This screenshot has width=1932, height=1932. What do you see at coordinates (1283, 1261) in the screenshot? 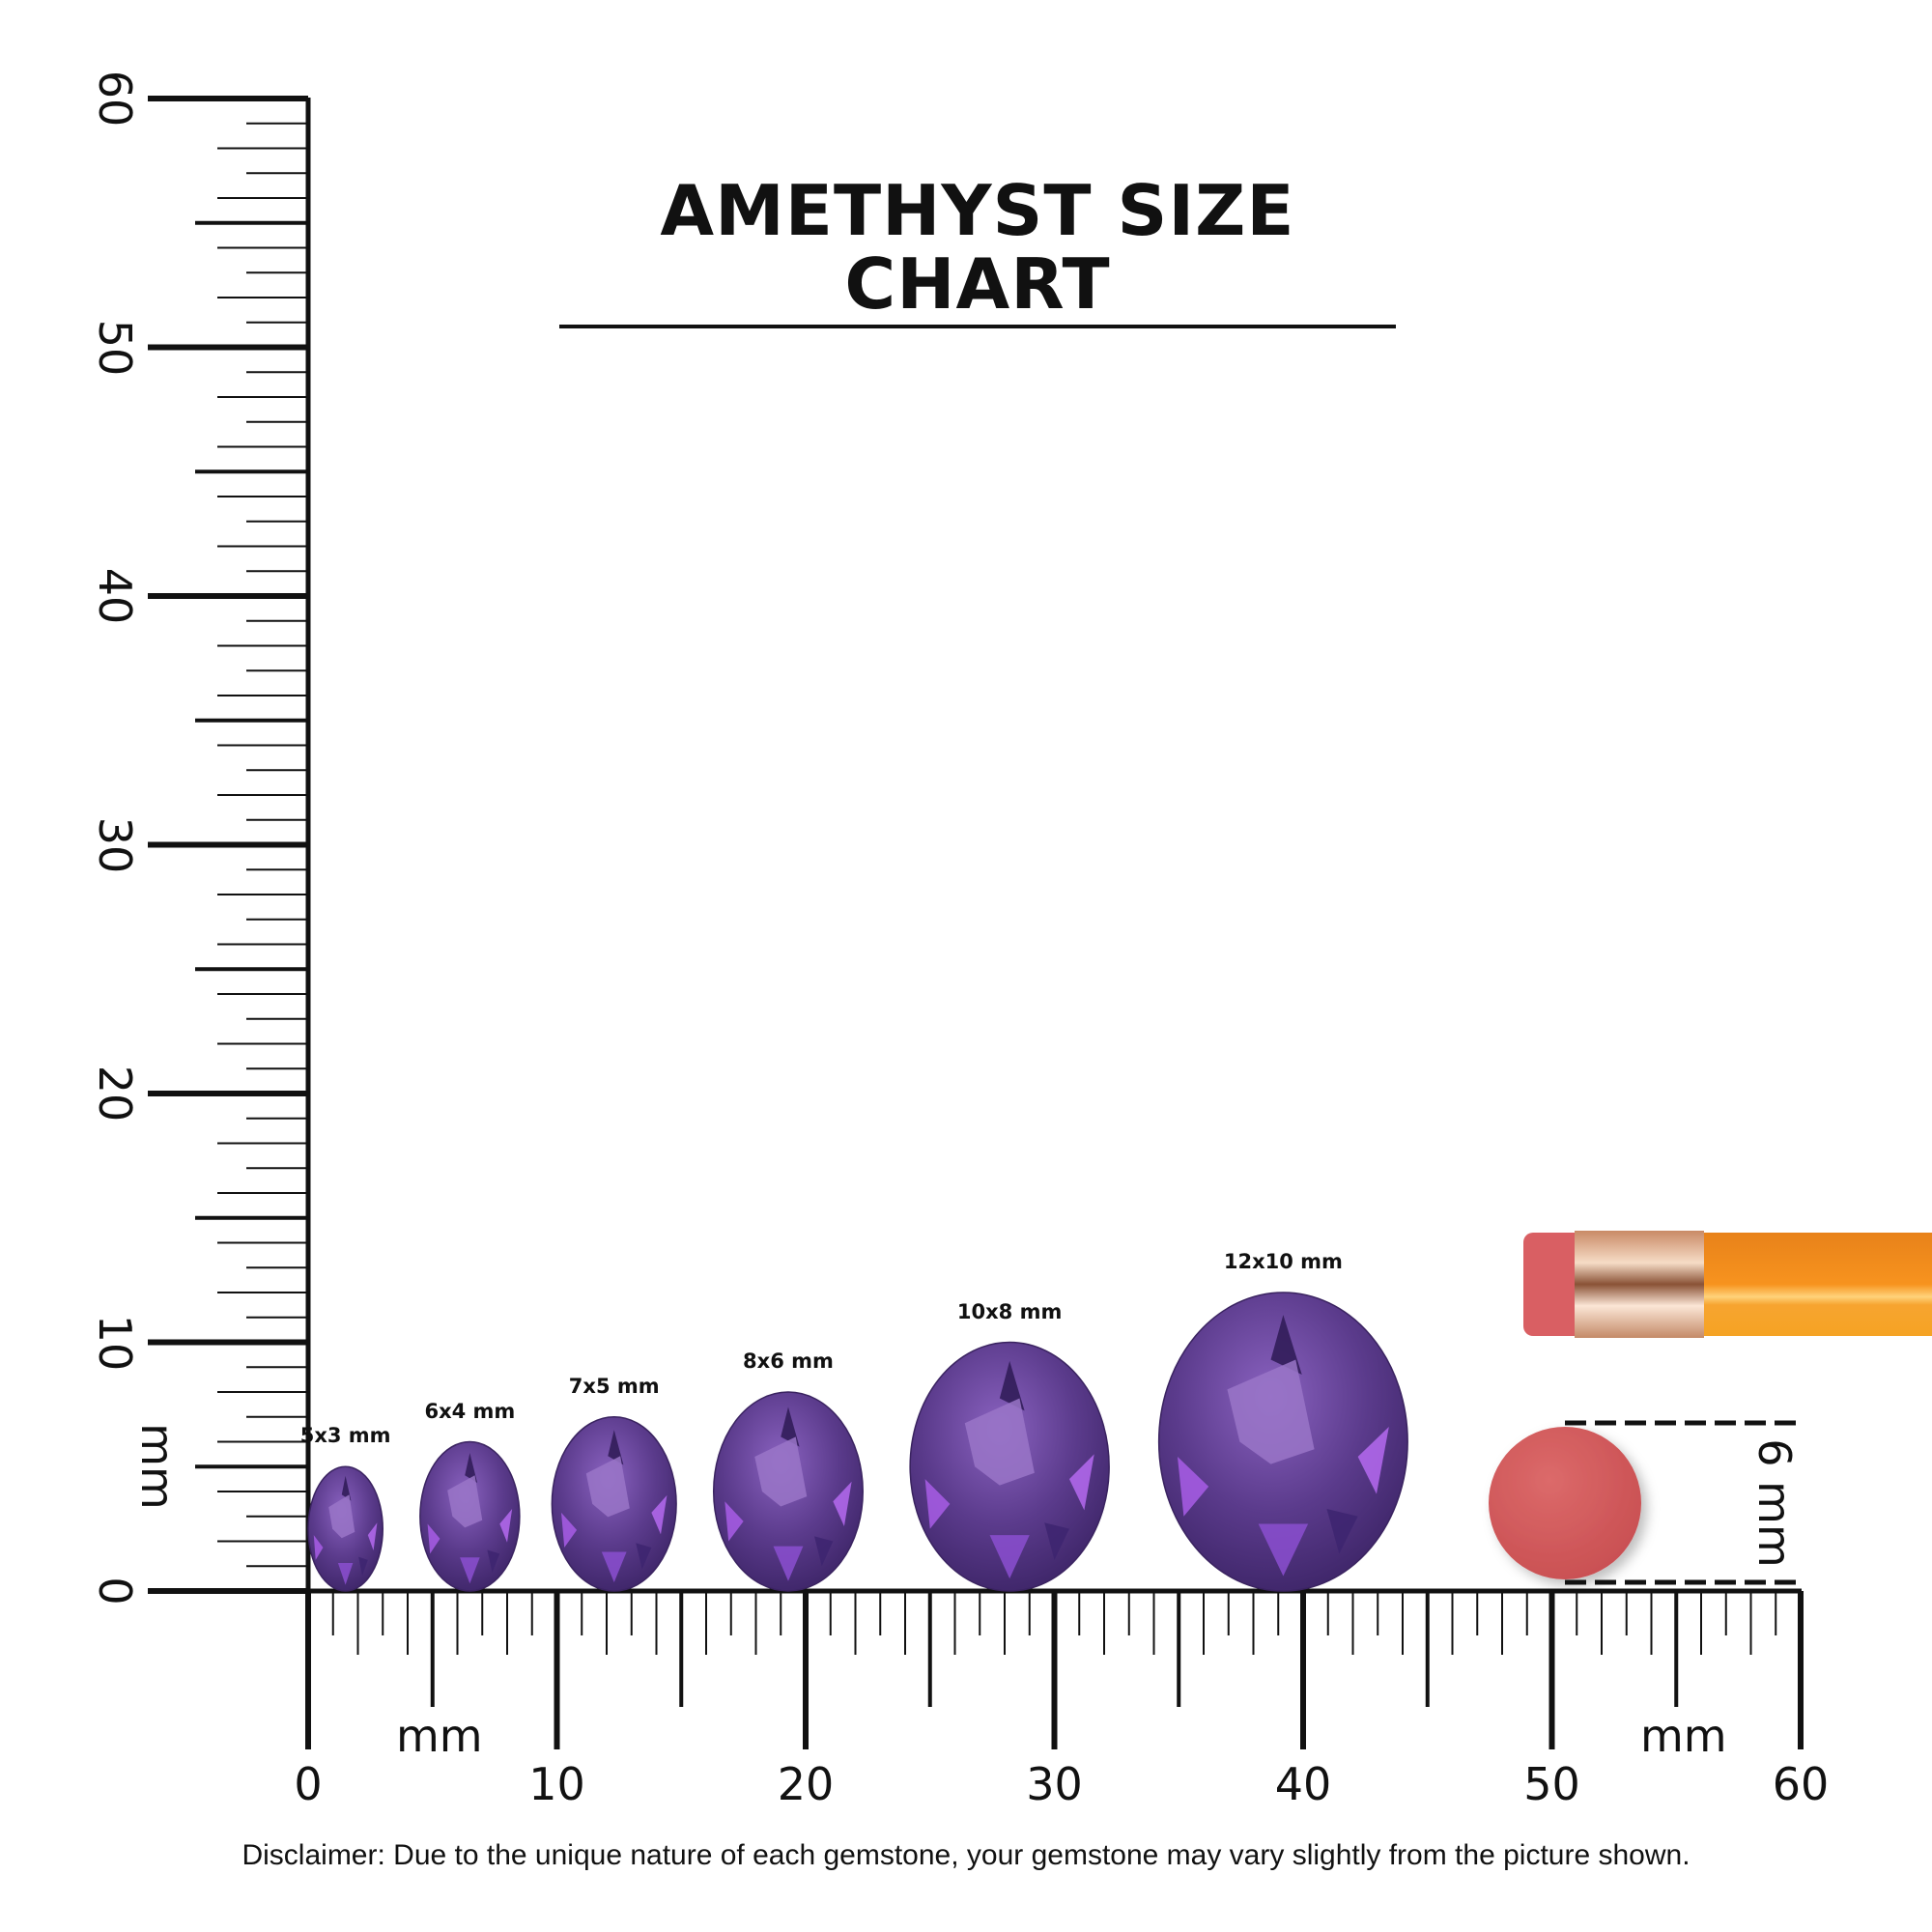
I see `gem-size-label: 12x10 mm` at bounding box center [1283, 1261].